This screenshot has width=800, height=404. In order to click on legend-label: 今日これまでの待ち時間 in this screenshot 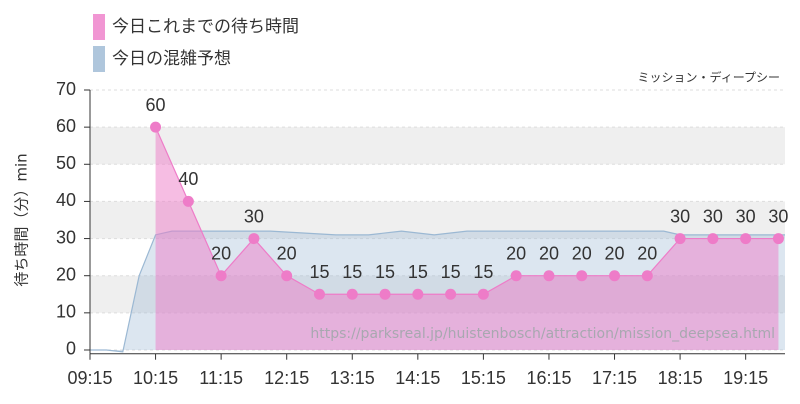, I will do `click(205, 27)`.